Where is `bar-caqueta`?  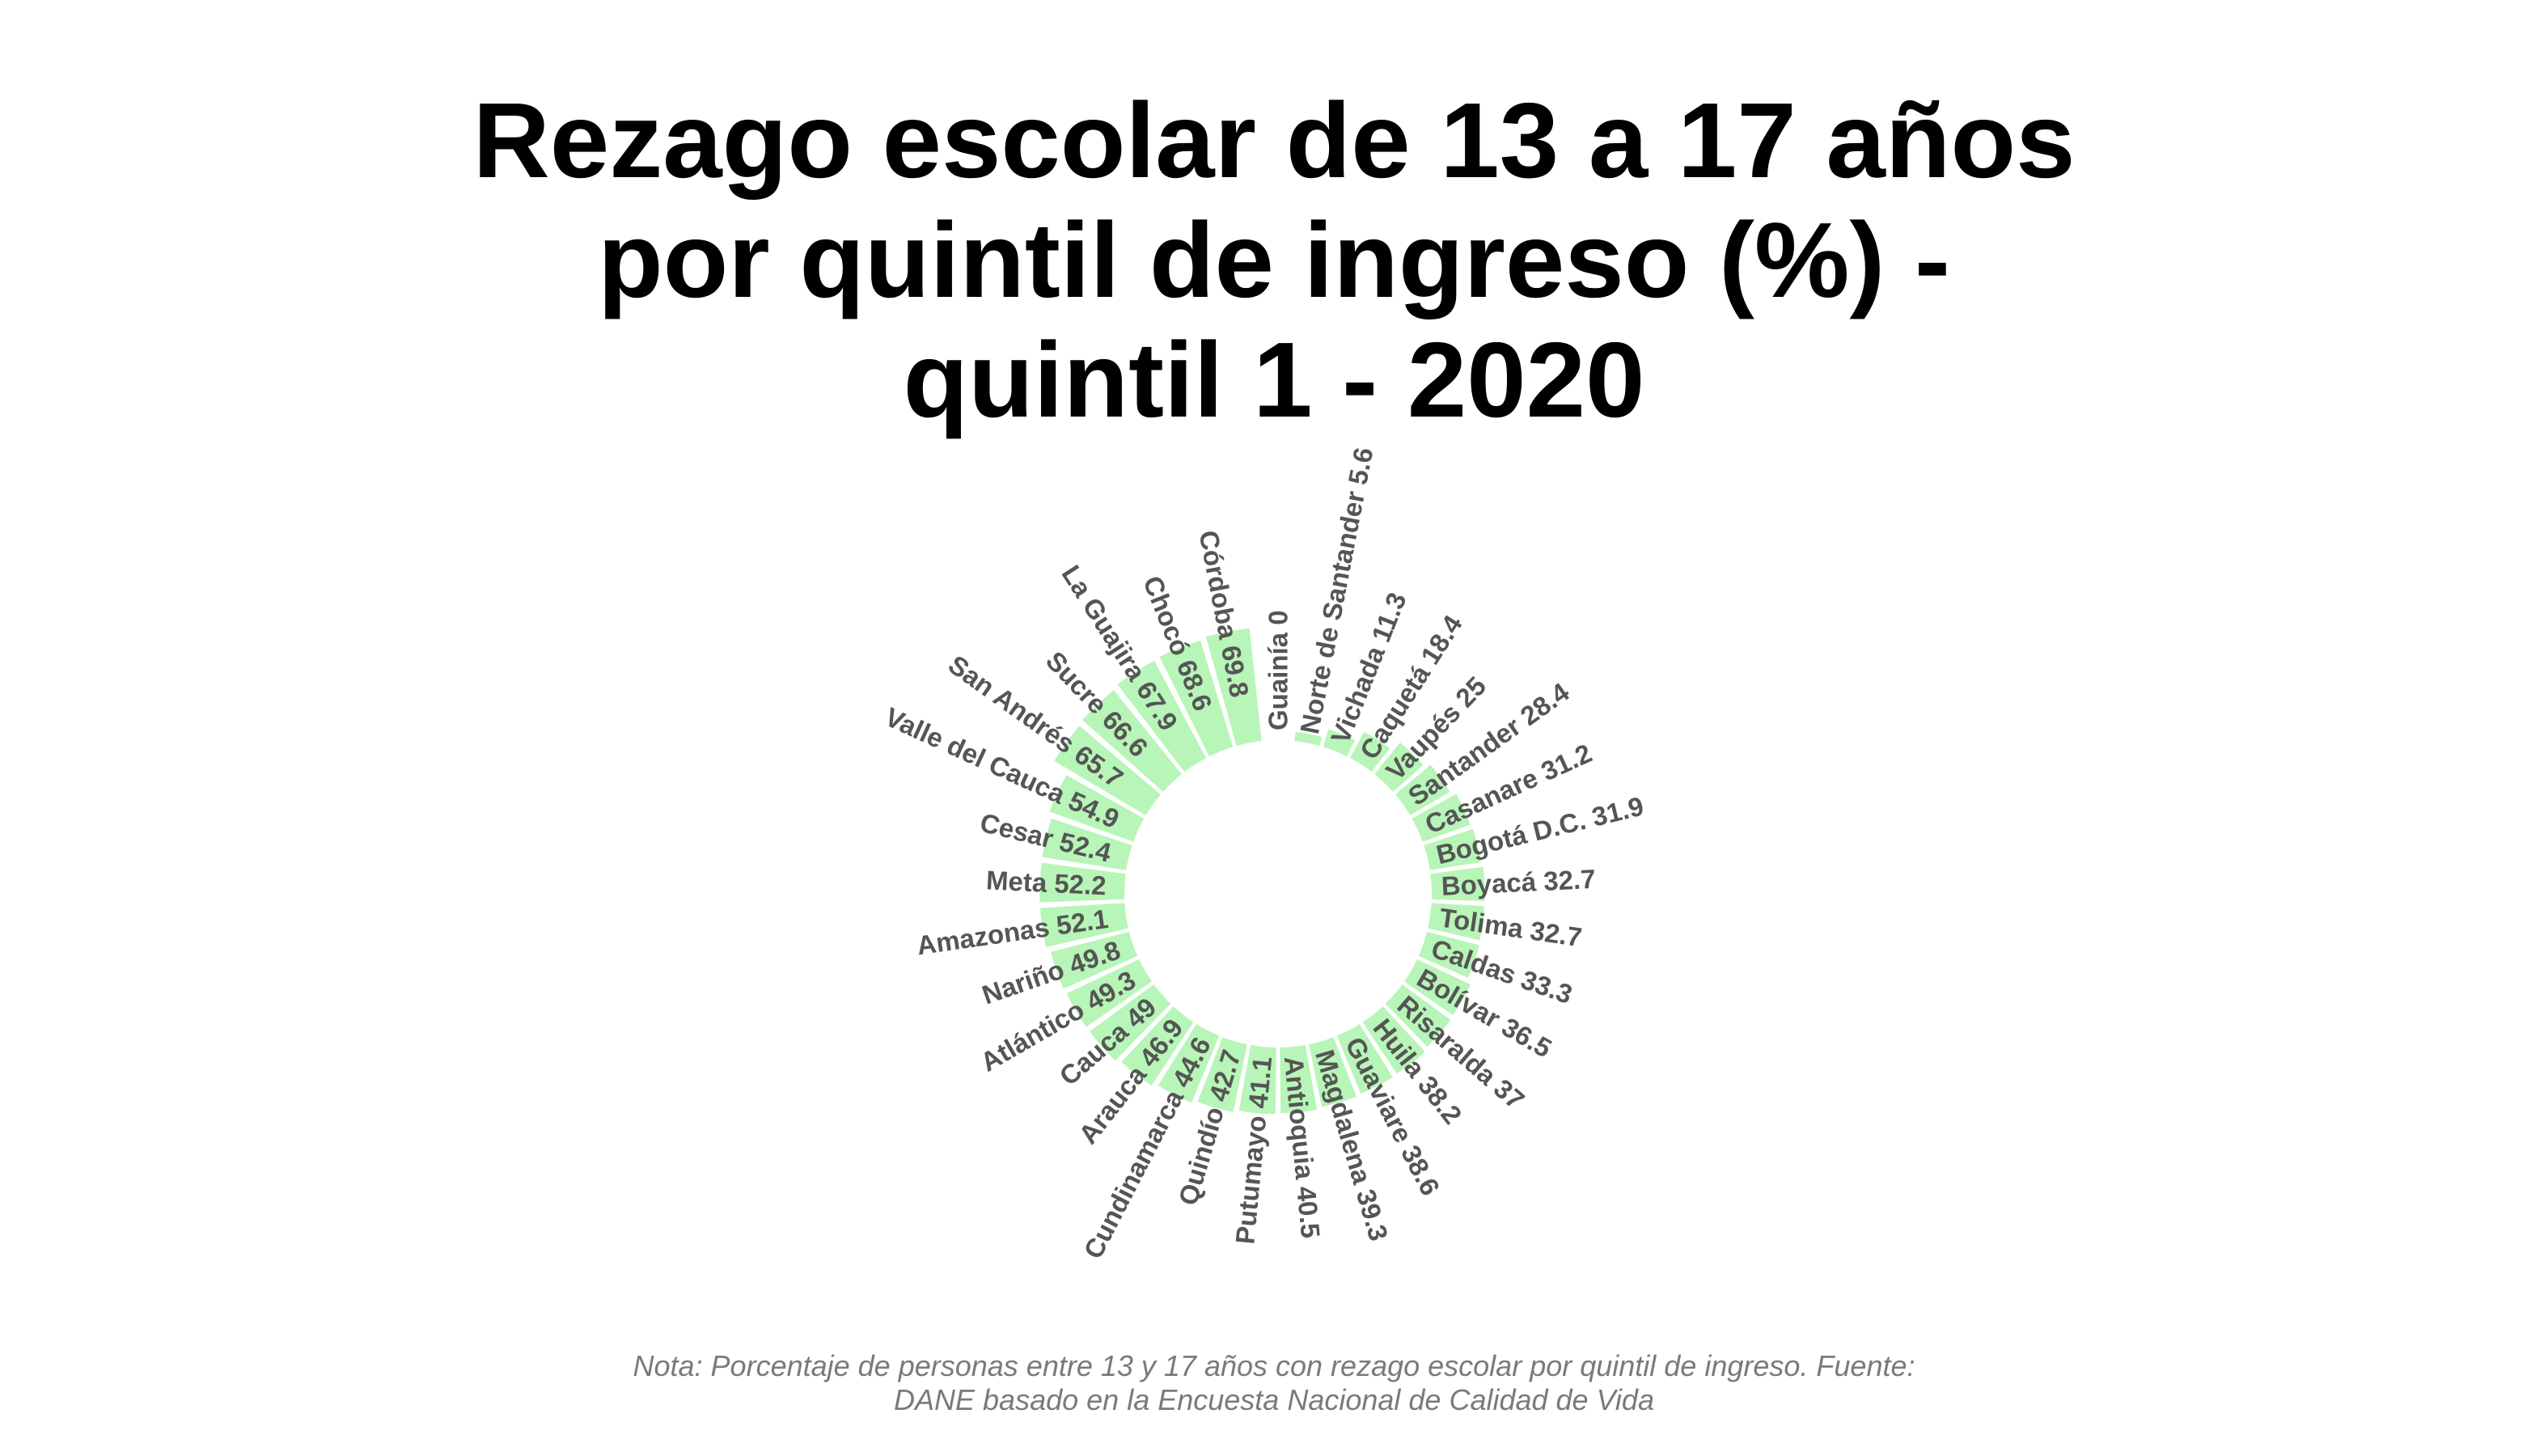 bar-caqueta is located at coordinates (1370, 751).